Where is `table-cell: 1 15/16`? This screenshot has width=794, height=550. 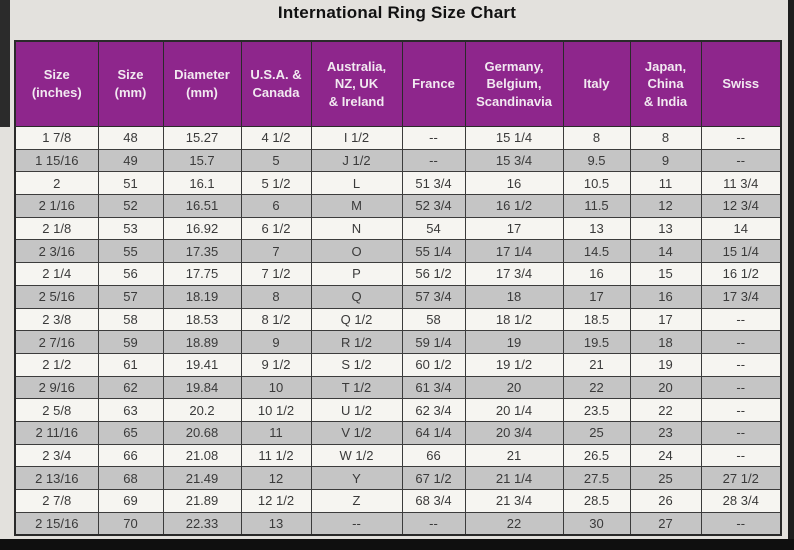
table-cell: 1 15/16 is located at coordinates (56, 160).